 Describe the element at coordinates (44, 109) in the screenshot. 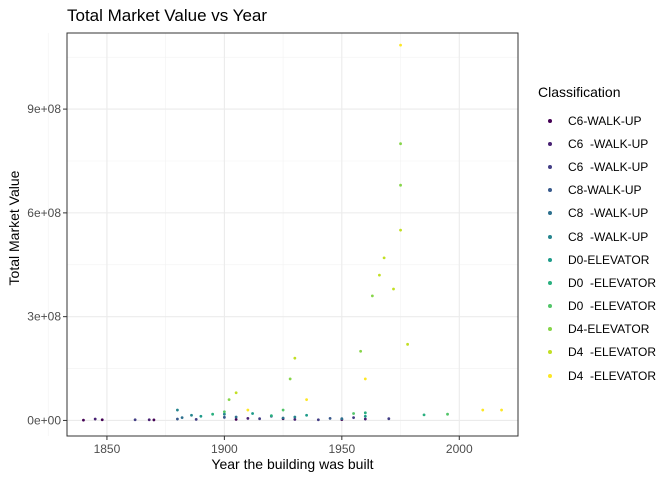

I see `y-tick-label: 9e+08` at that location.